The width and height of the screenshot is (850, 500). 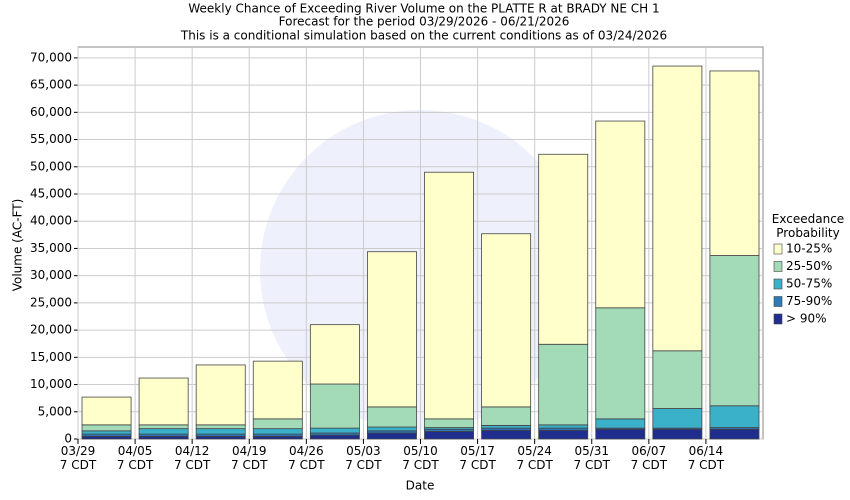 What do you see at coordinates (591, 458) in the screenshot?
I see `x-tick-label: 05/31 7 CDT` at bounding box center [591, 458].